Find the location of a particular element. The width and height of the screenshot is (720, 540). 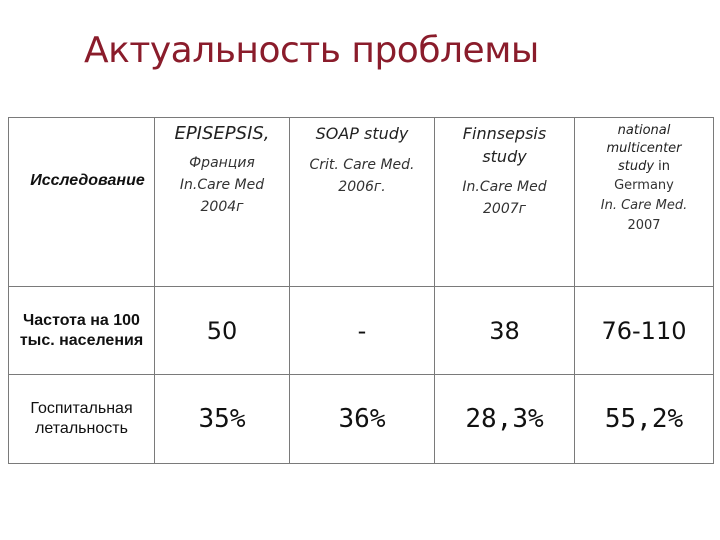

table-cell: 35% is located at coordinates (222, 419).